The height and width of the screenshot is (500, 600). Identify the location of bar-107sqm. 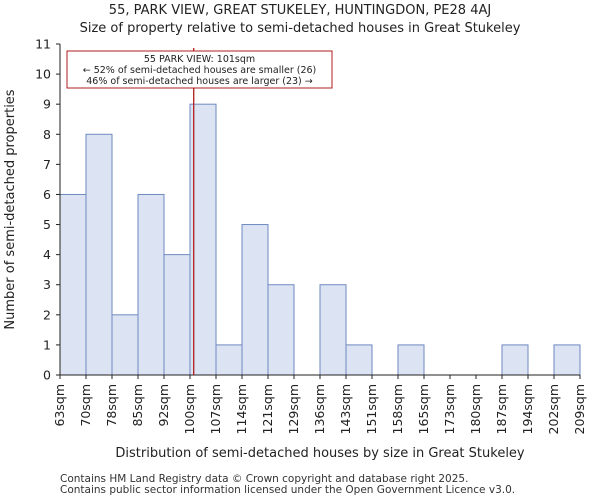
(229, 360).